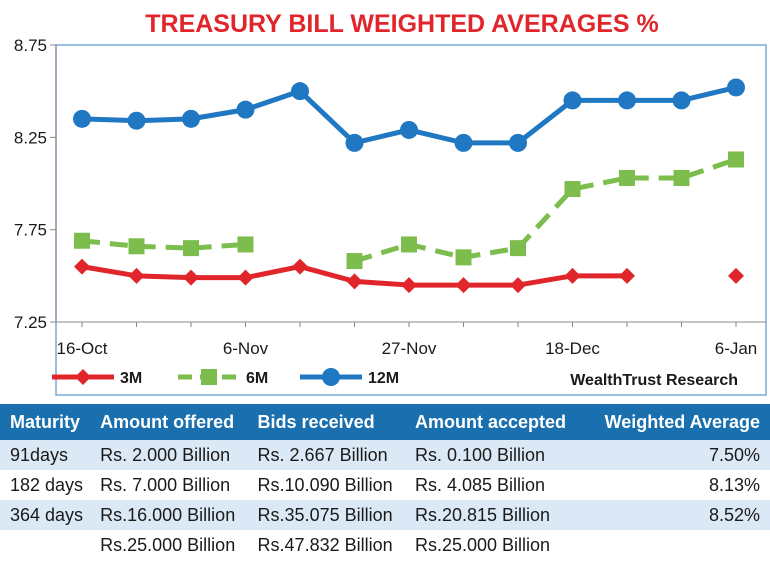 This screenshot has width=770, height=562. Describe the element at coordinates (480, 454) in the screenshot. I see `table-cell: Rs. 0.100 Billion` at that location.